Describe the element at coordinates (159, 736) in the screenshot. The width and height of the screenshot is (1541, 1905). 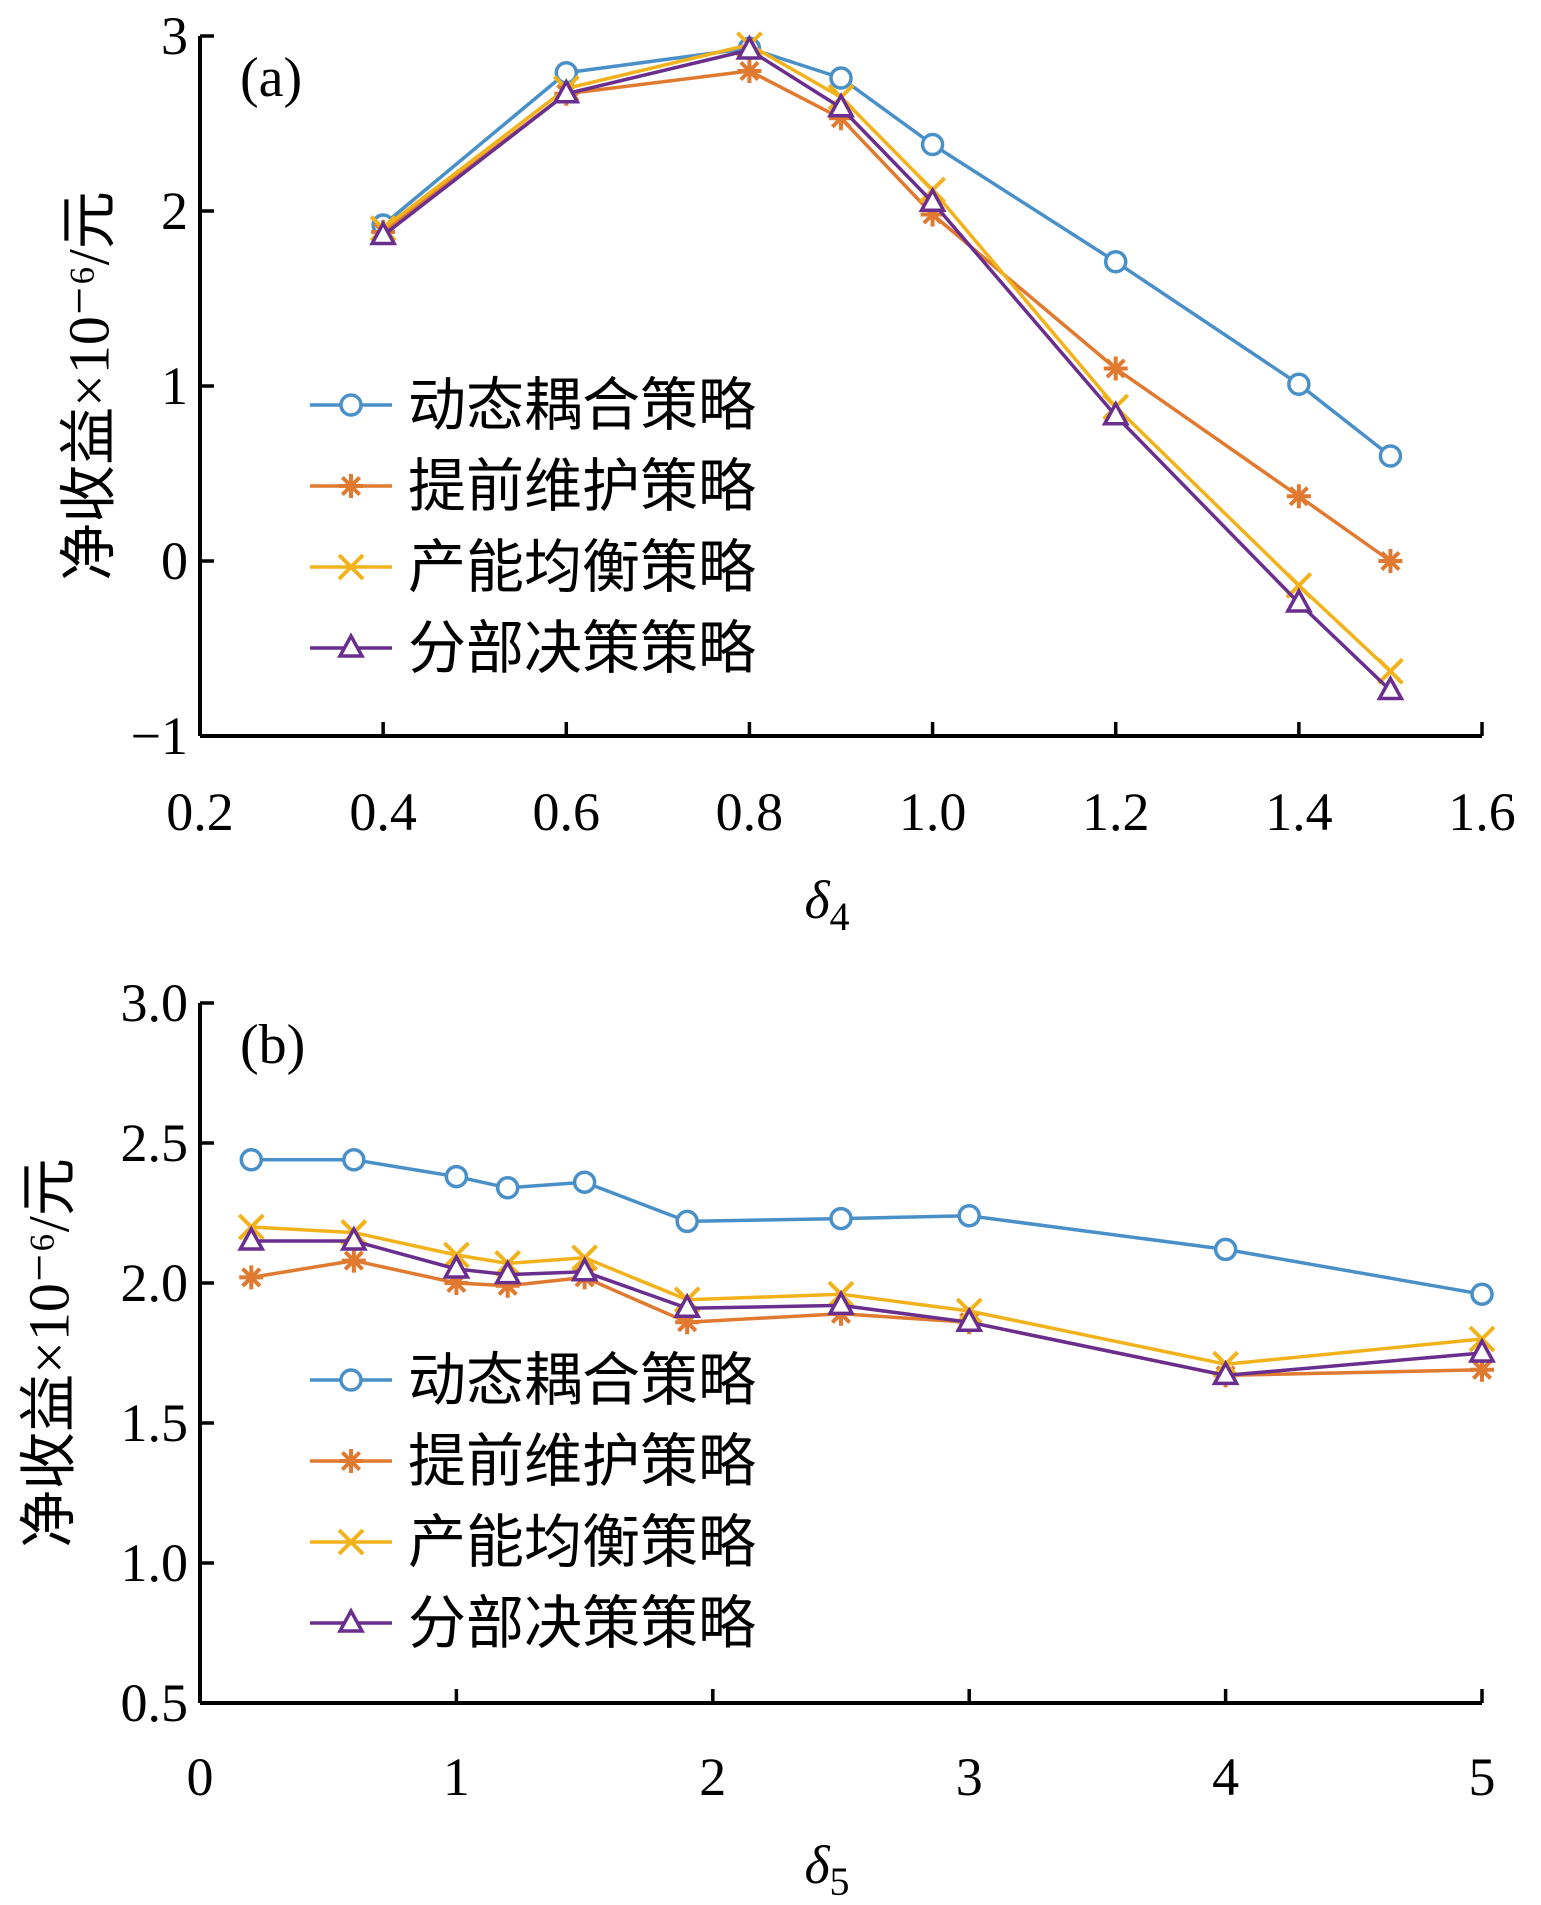
I see `y-tick-label: −1` at that location.